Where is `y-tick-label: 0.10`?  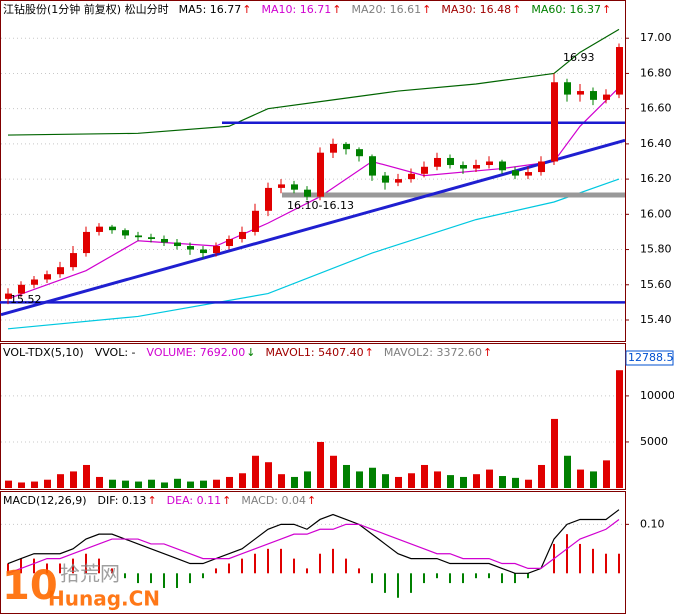
y-tick-label: 0.10 is located at coordinates (652, 523).